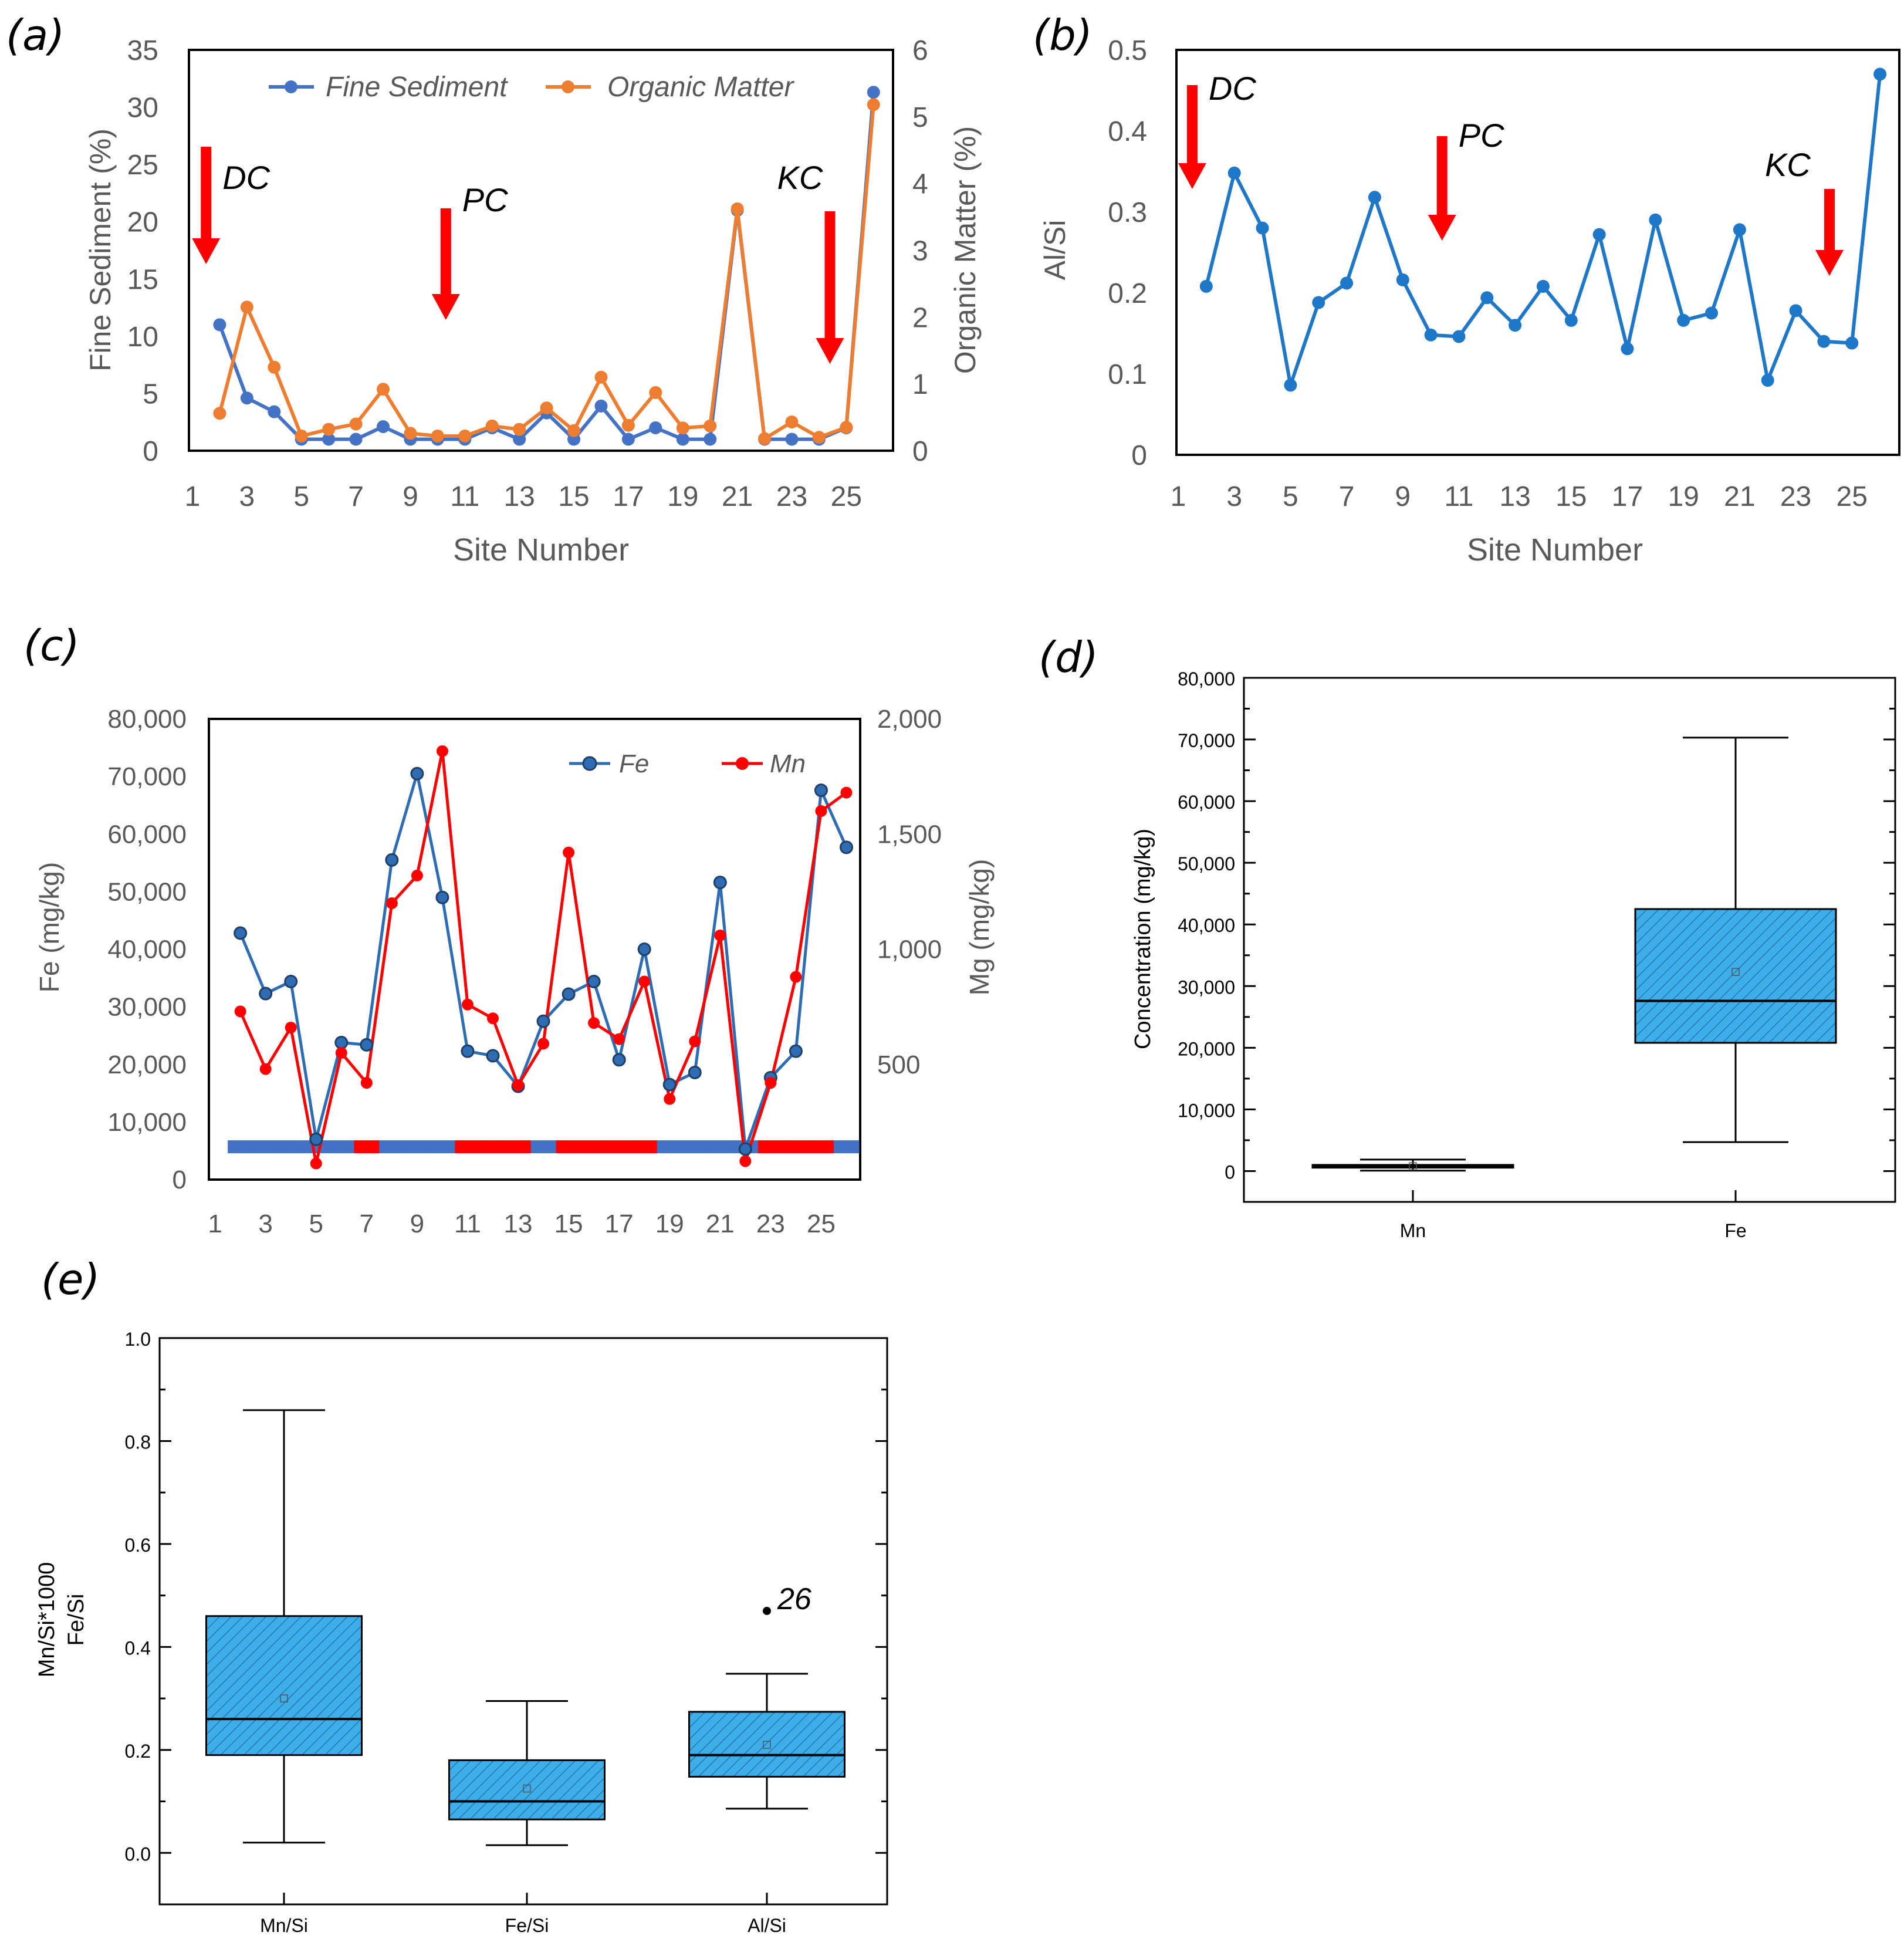 This screenshot has height=1939, width=1904. What do you see at coordinates (367, 1224) in the screenshot?
I see `x-tick-label-c: 7` at bounding box center [367, 1224].